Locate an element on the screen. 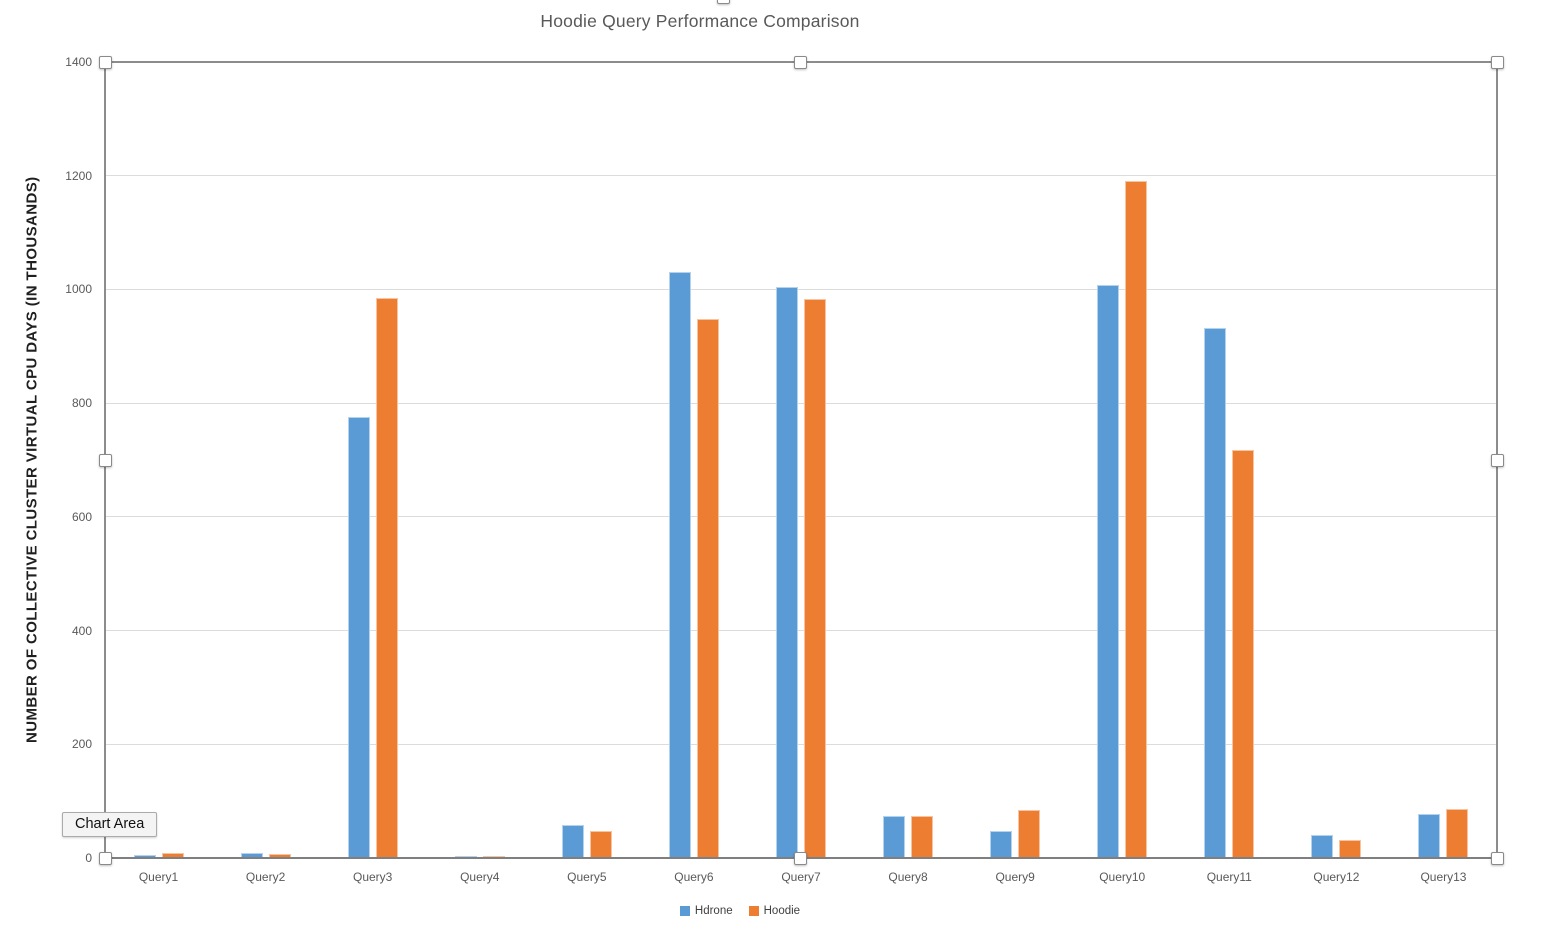 The image size is (1550, 934). x-axis-label-query5: Query5 is located at coordinates (587, 877).